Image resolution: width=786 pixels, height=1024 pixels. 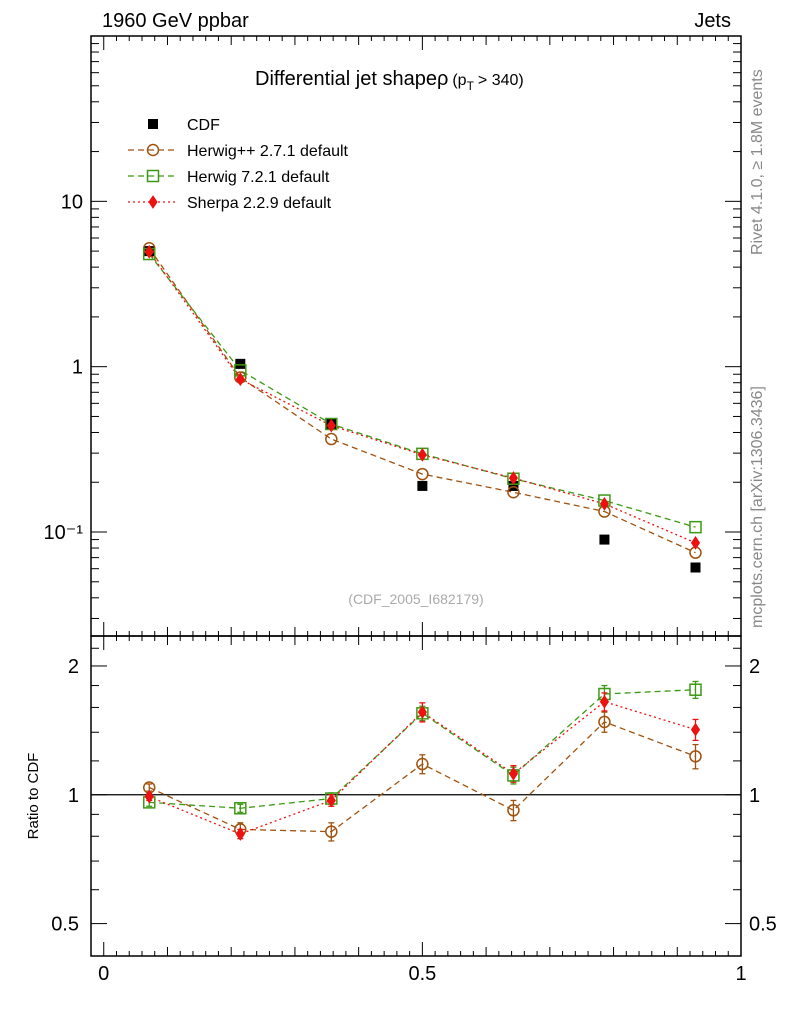 I want to click on y-tick-label-right: 2, so click(x=754, y=667).